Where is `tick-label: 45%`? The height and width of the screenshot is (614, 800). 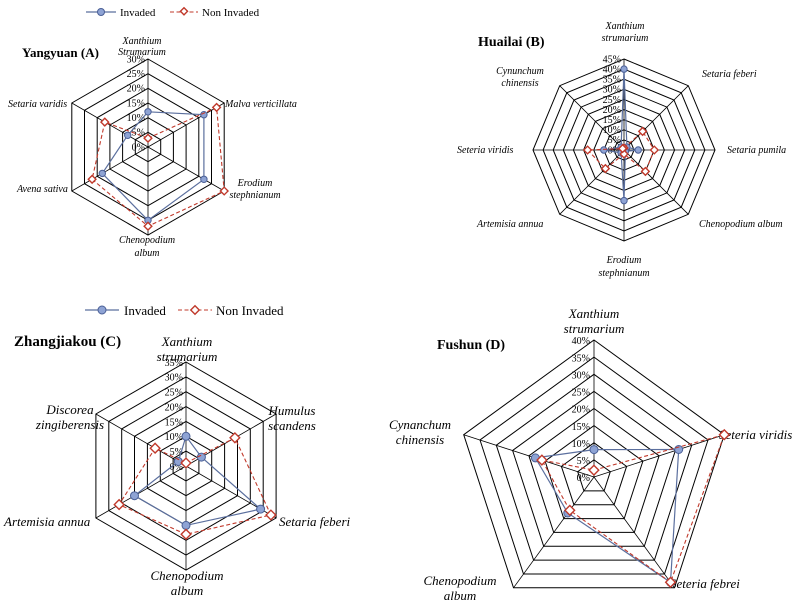
tick-label: 45% is located at coordinates (612, 59).